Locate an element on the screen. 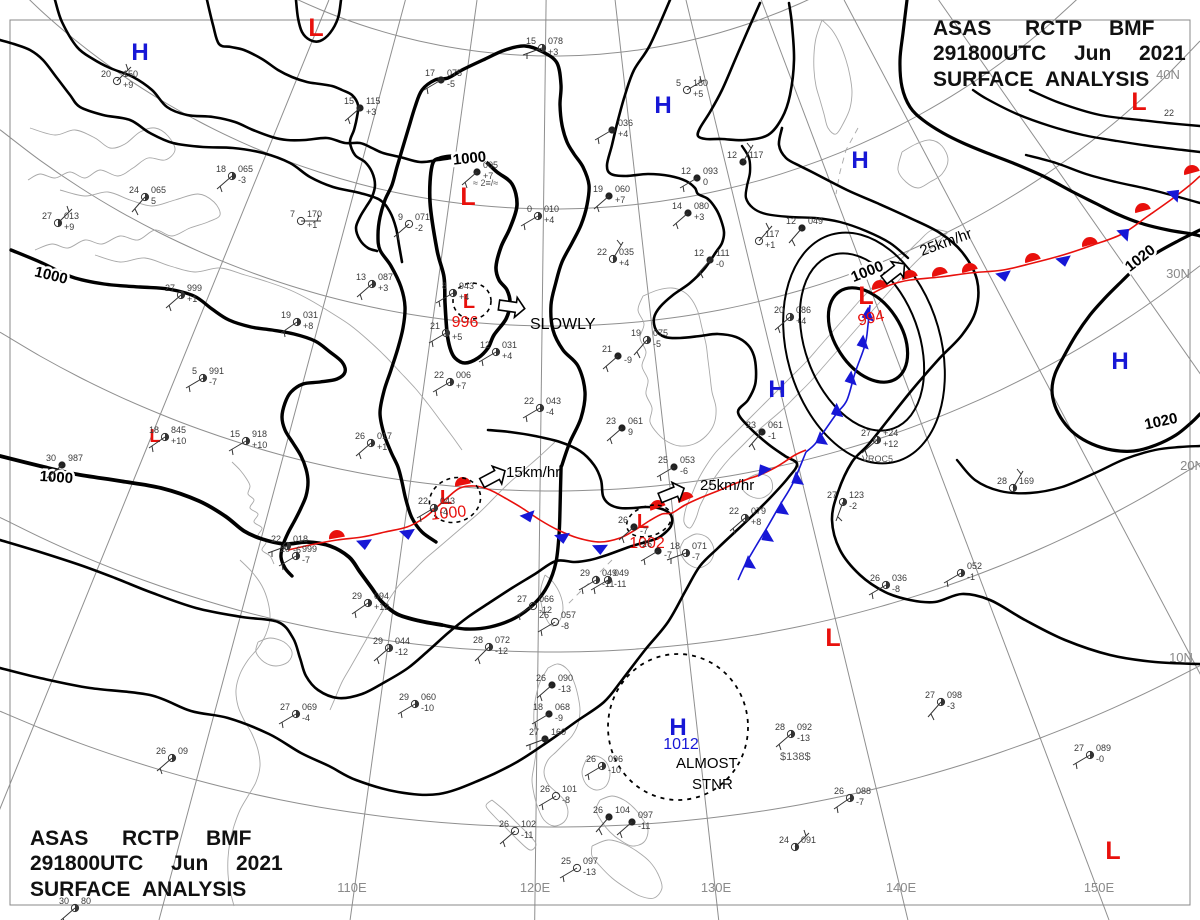 The image size is (1200, 920). svg-text: BMF is located at coordinates (1132, 28).